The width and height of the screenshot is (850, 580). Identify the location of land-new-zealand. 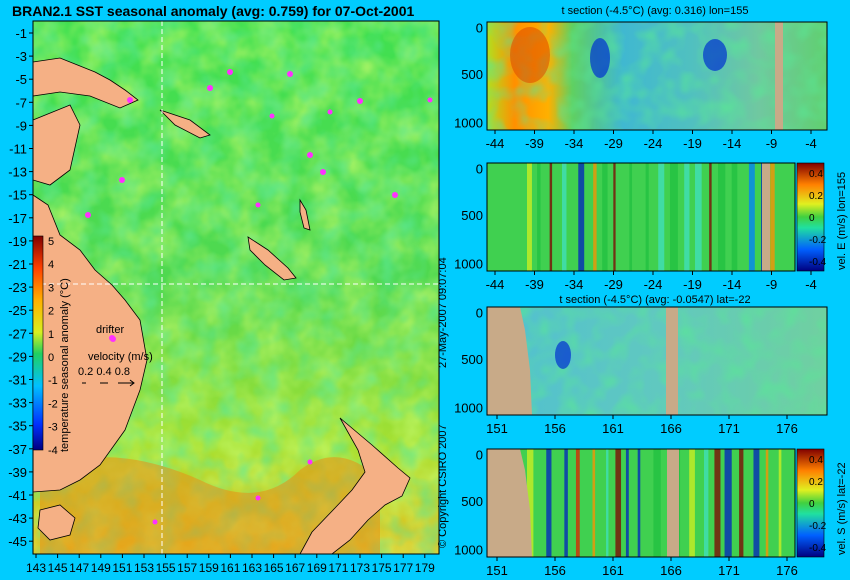
(355, 486).